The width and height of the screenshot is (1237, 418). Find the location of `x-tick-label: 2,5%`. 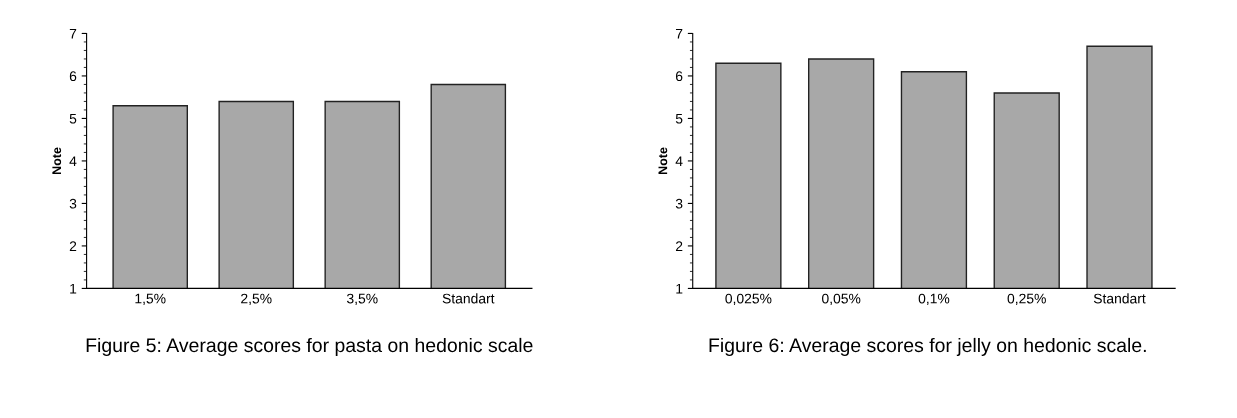

x-tick-label: 2,5% is located at coordinates (256, 299).